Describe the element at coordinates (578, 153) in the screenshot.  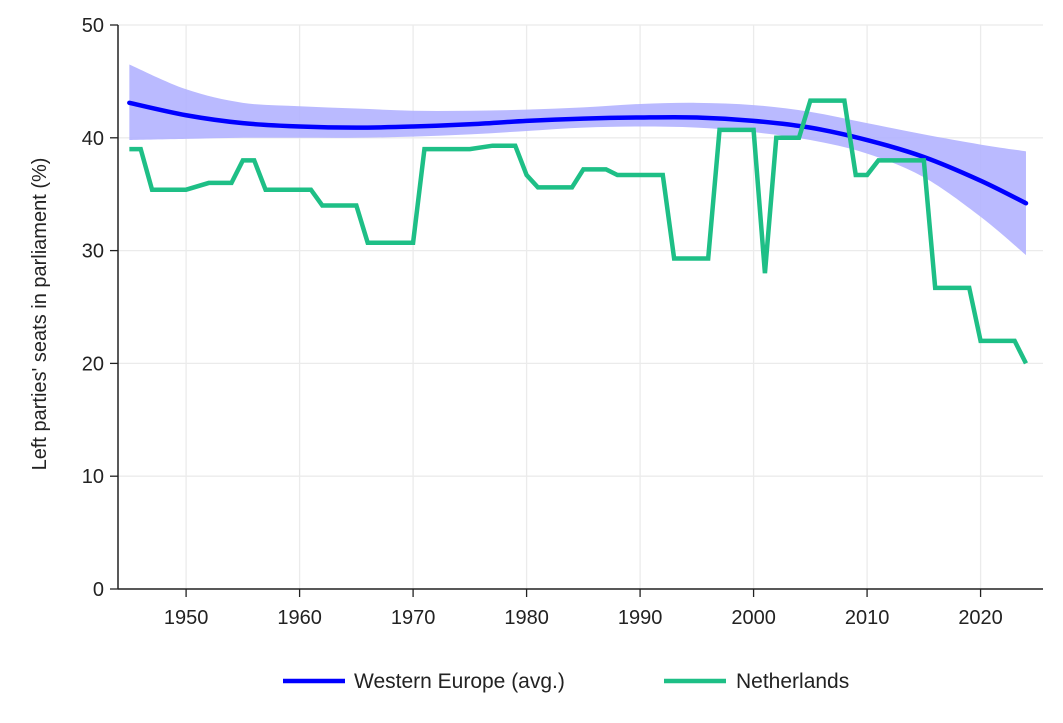
I see `western-europe-line` at that location.